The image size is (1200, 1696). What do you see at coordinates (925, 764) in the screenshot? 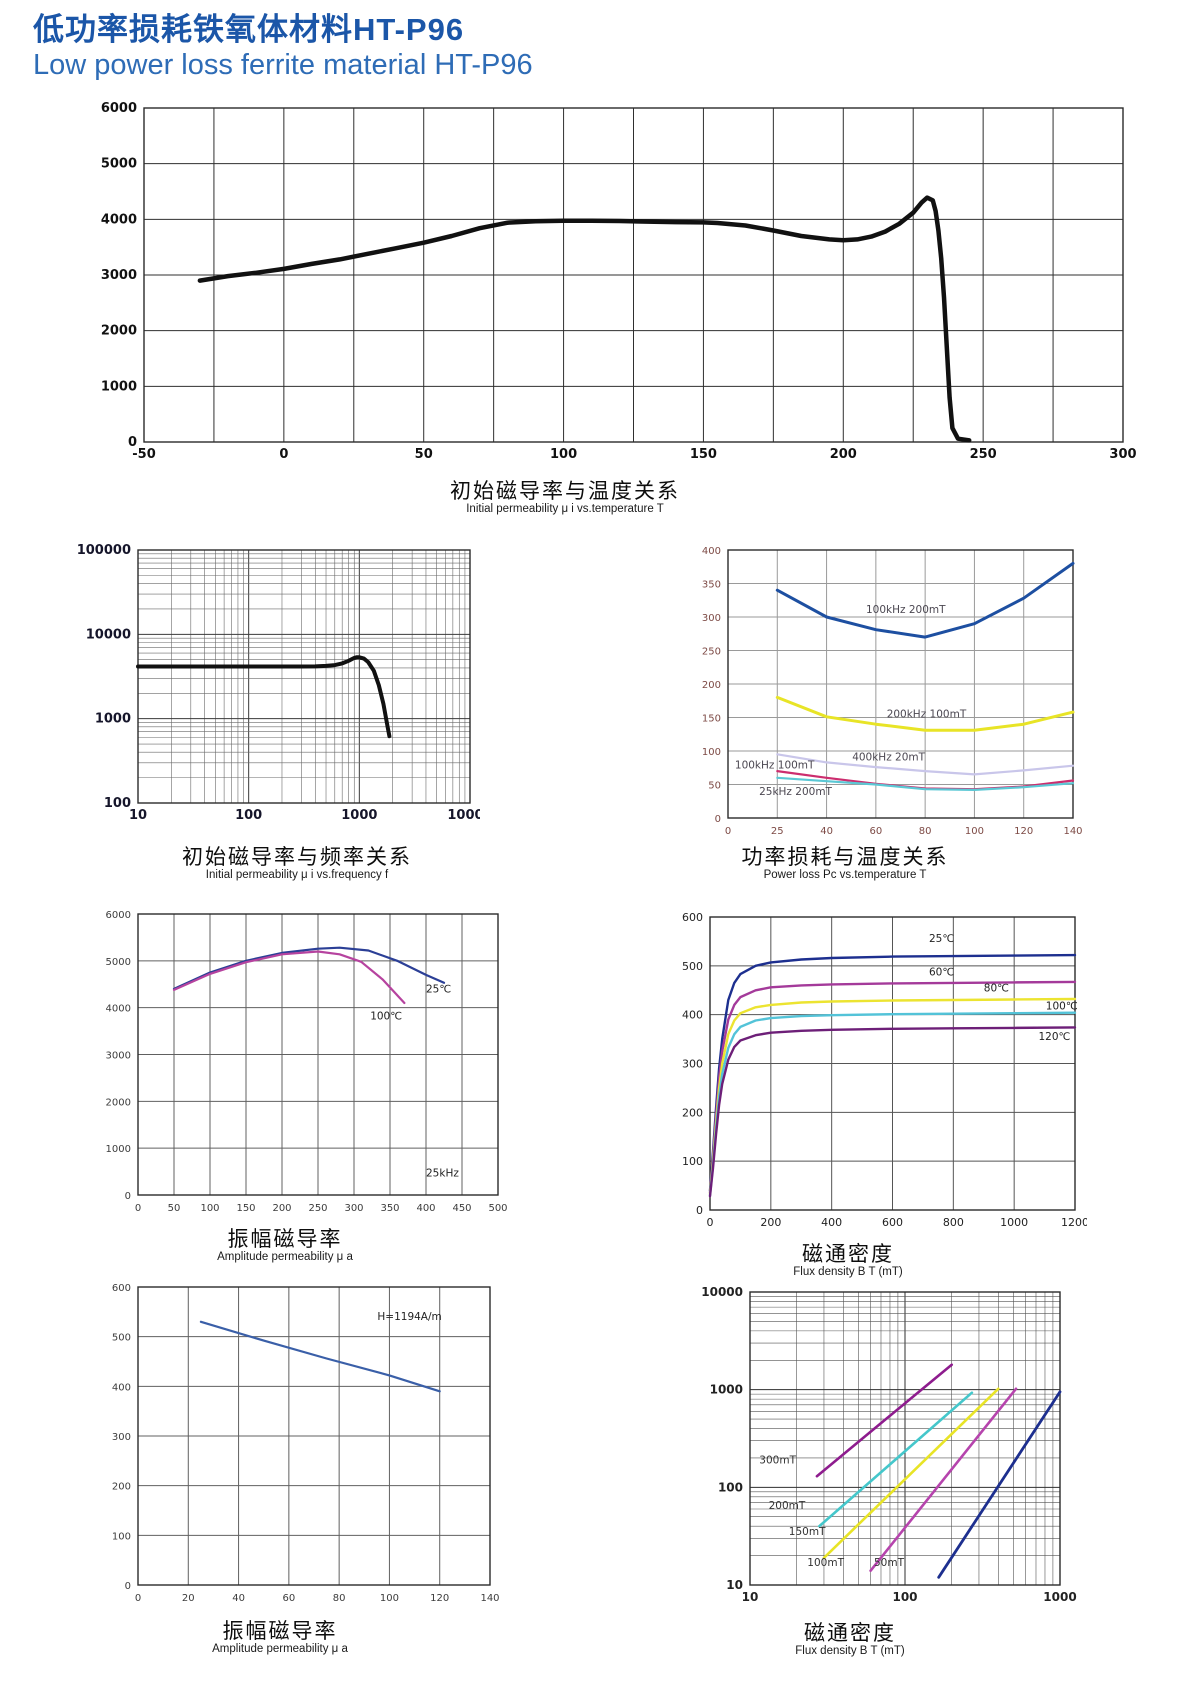
I see `series-400kHz-20mT-line` at bounding box center [925, 764].